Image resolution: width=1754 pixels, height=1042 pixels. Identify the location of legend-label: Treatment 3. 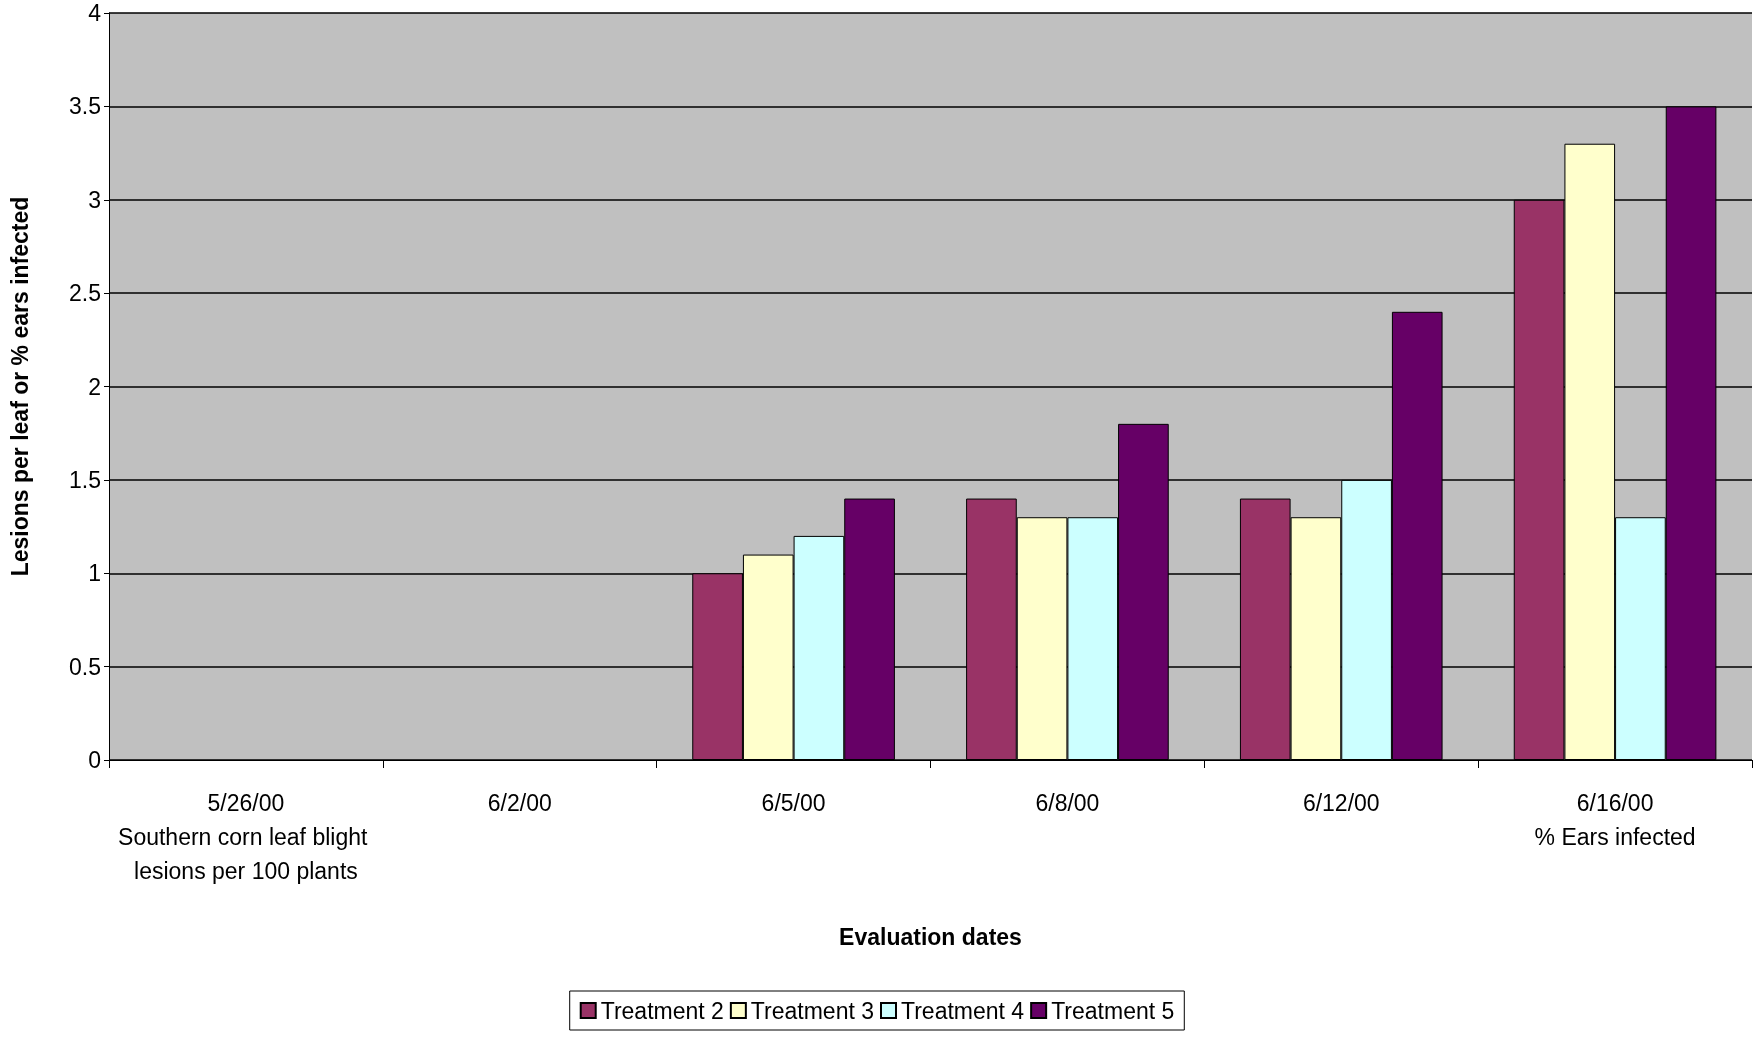
(812, 1010).